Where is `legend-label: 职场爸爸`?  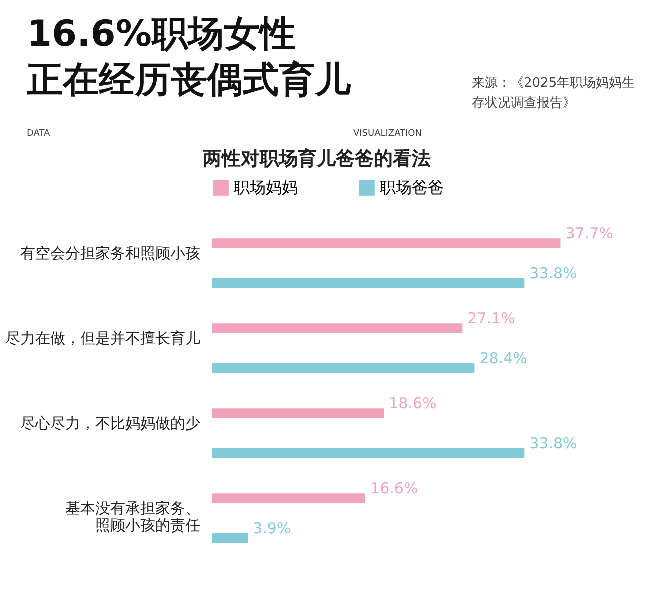
legend-label: 职场爸爸 is located at coordinates (412, 187).